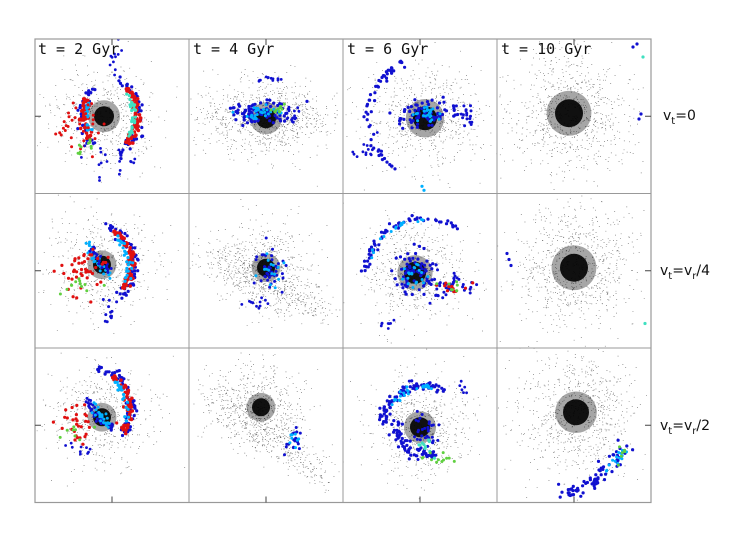 The width and height of the screenshot is (735, 548). What do you see at coordinates (679, 117) in the screenshot?
I see `row-label-vt0: vt=0` at bounding box center [679, 117].